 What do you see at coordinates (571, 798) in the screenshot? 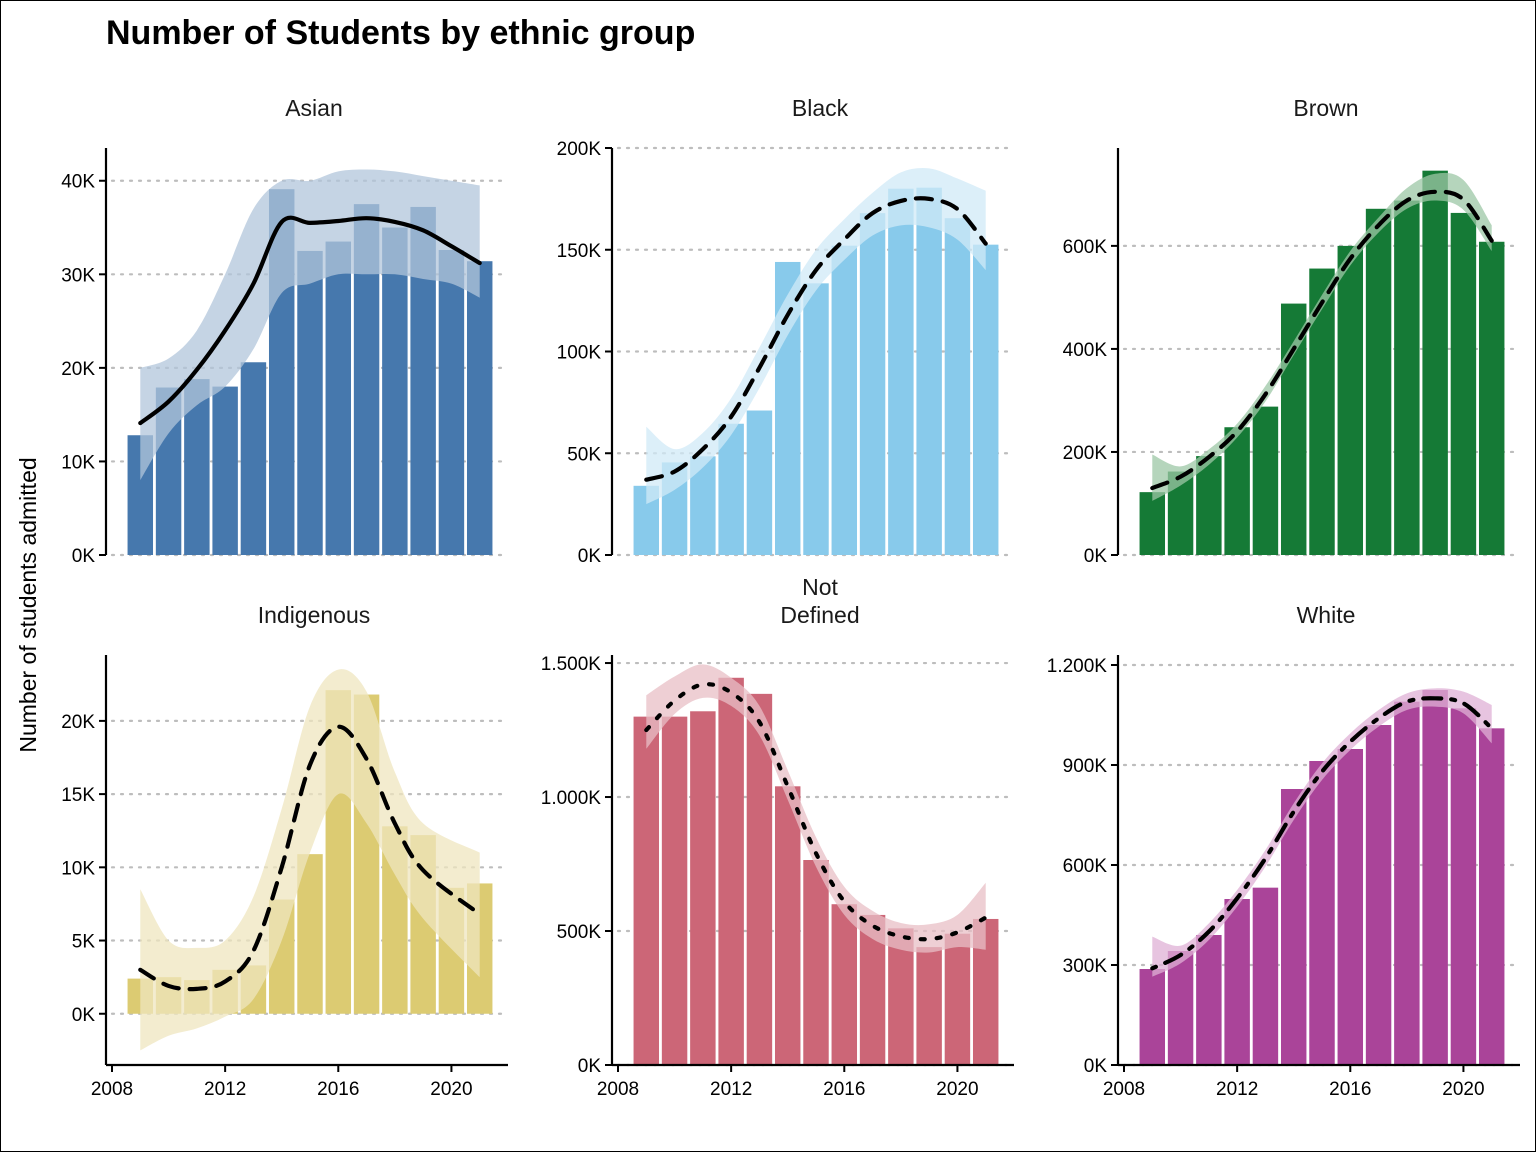
I see `y-tick-label: 1.000K` at bounding box center [571, 798].